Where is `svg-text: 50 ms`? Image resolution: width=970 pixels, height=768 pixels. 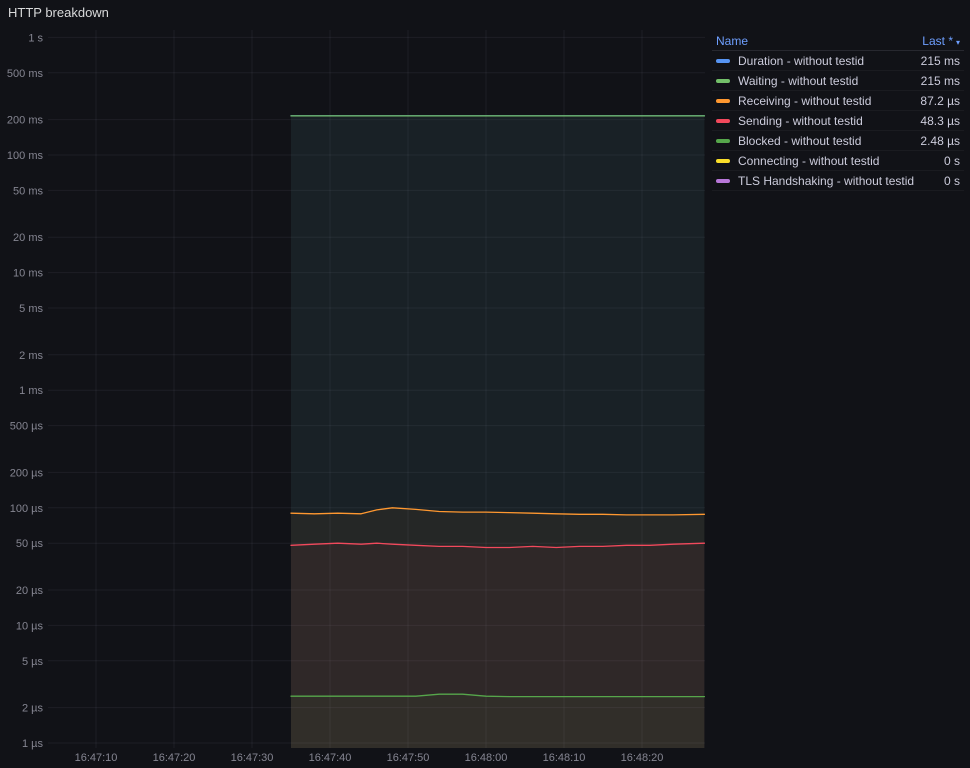 svg-text: 50 ms is located at coordinates (28, 191).